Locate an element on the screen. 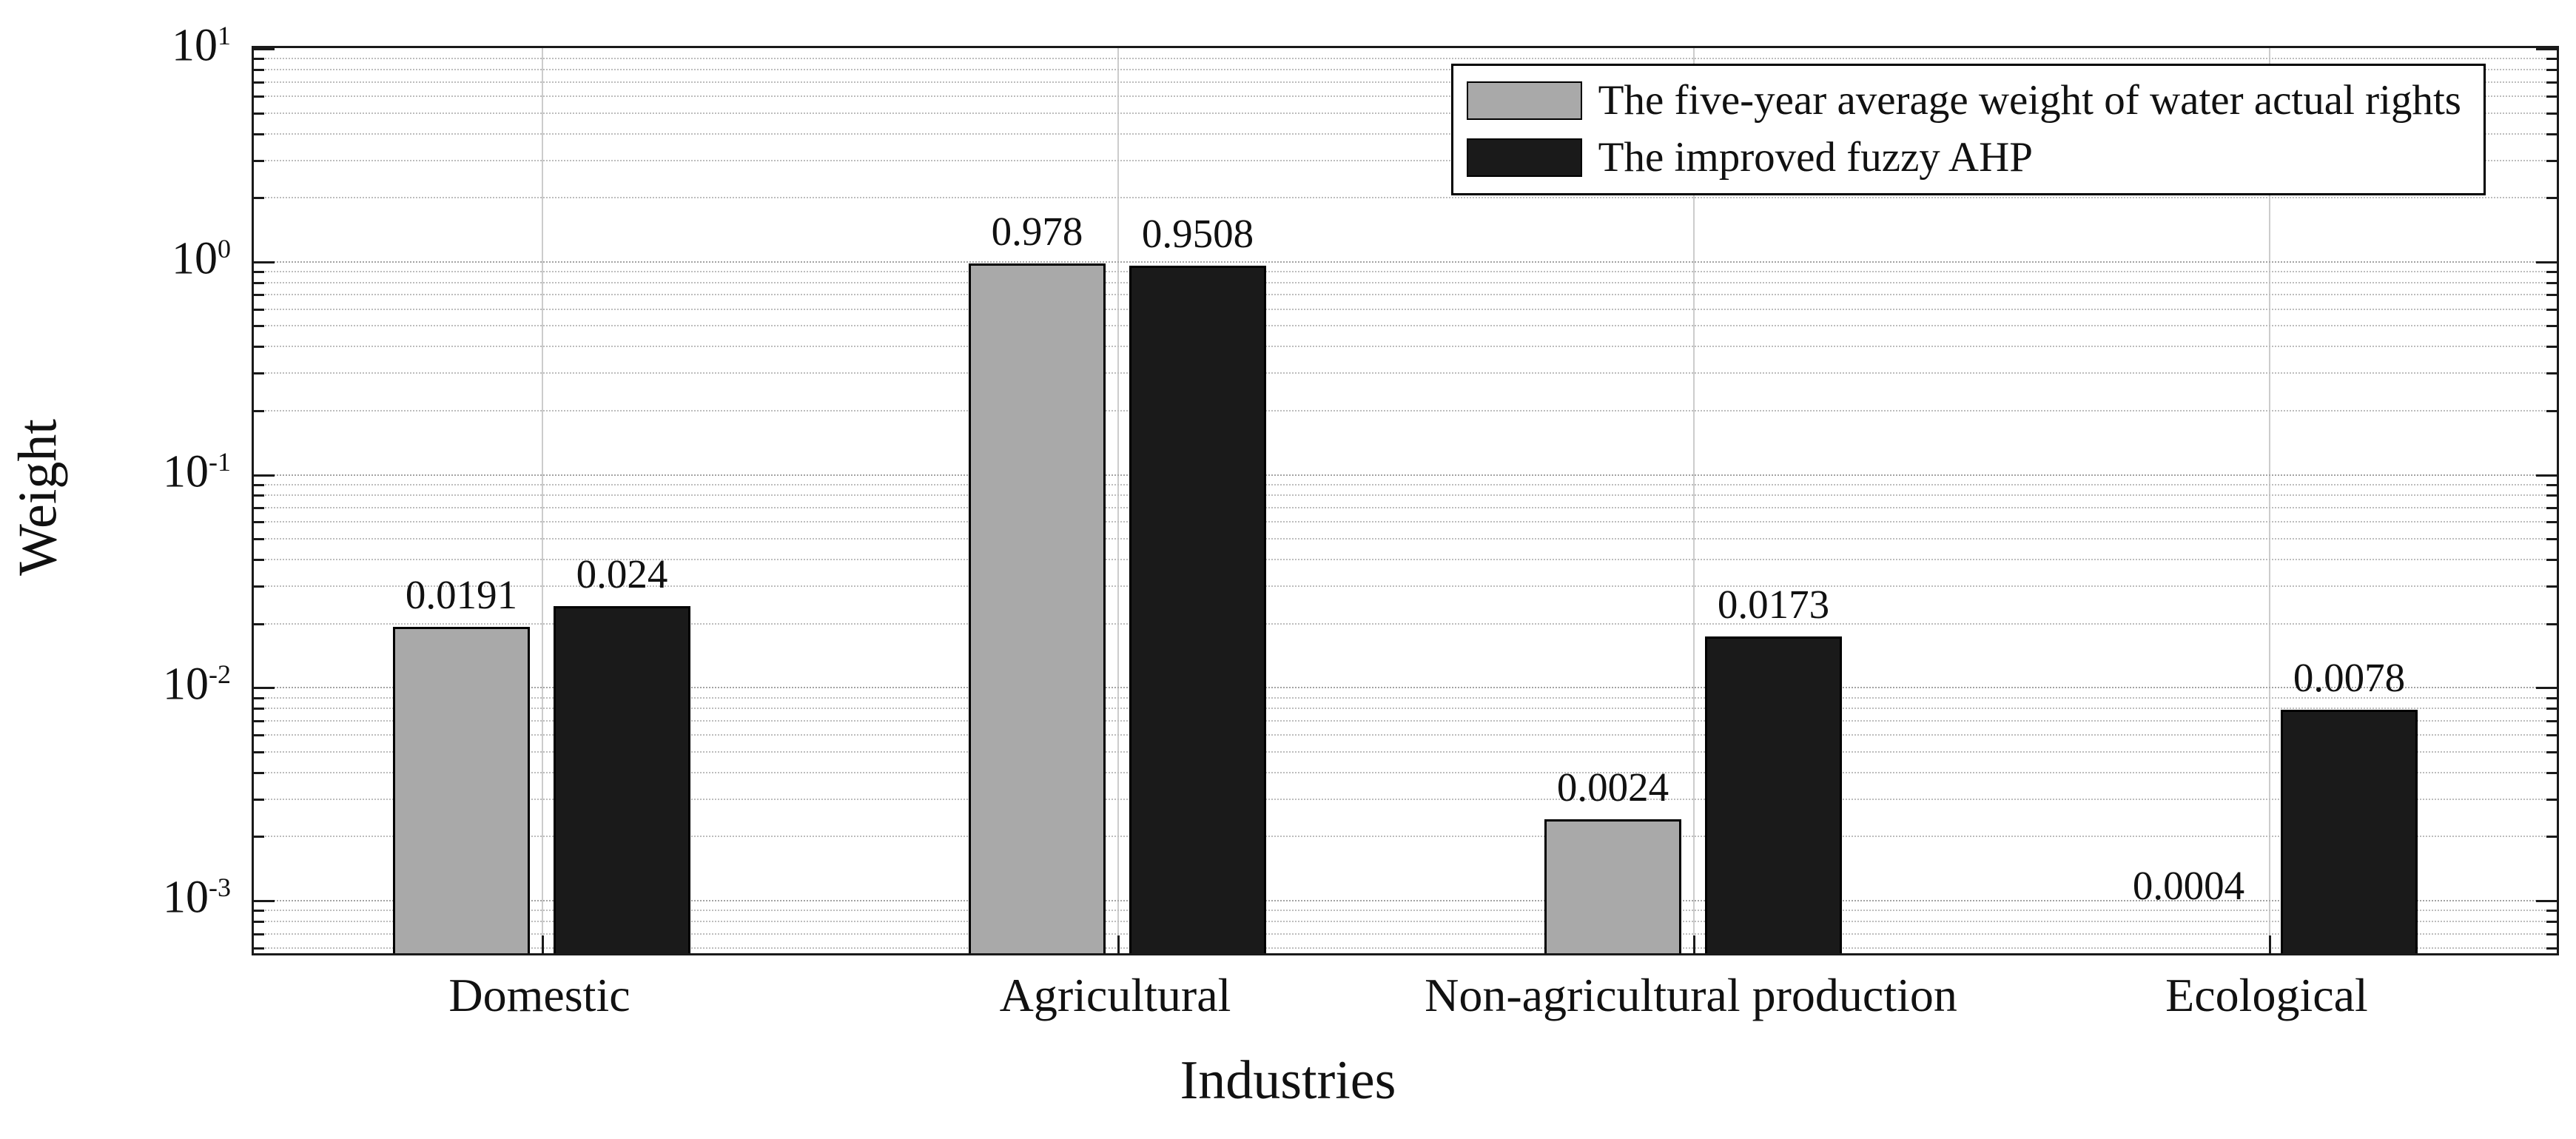 This screenshot has height=1139, width=2576. bar-value-label: 0.0024 is located at coordinates (1612, 787).